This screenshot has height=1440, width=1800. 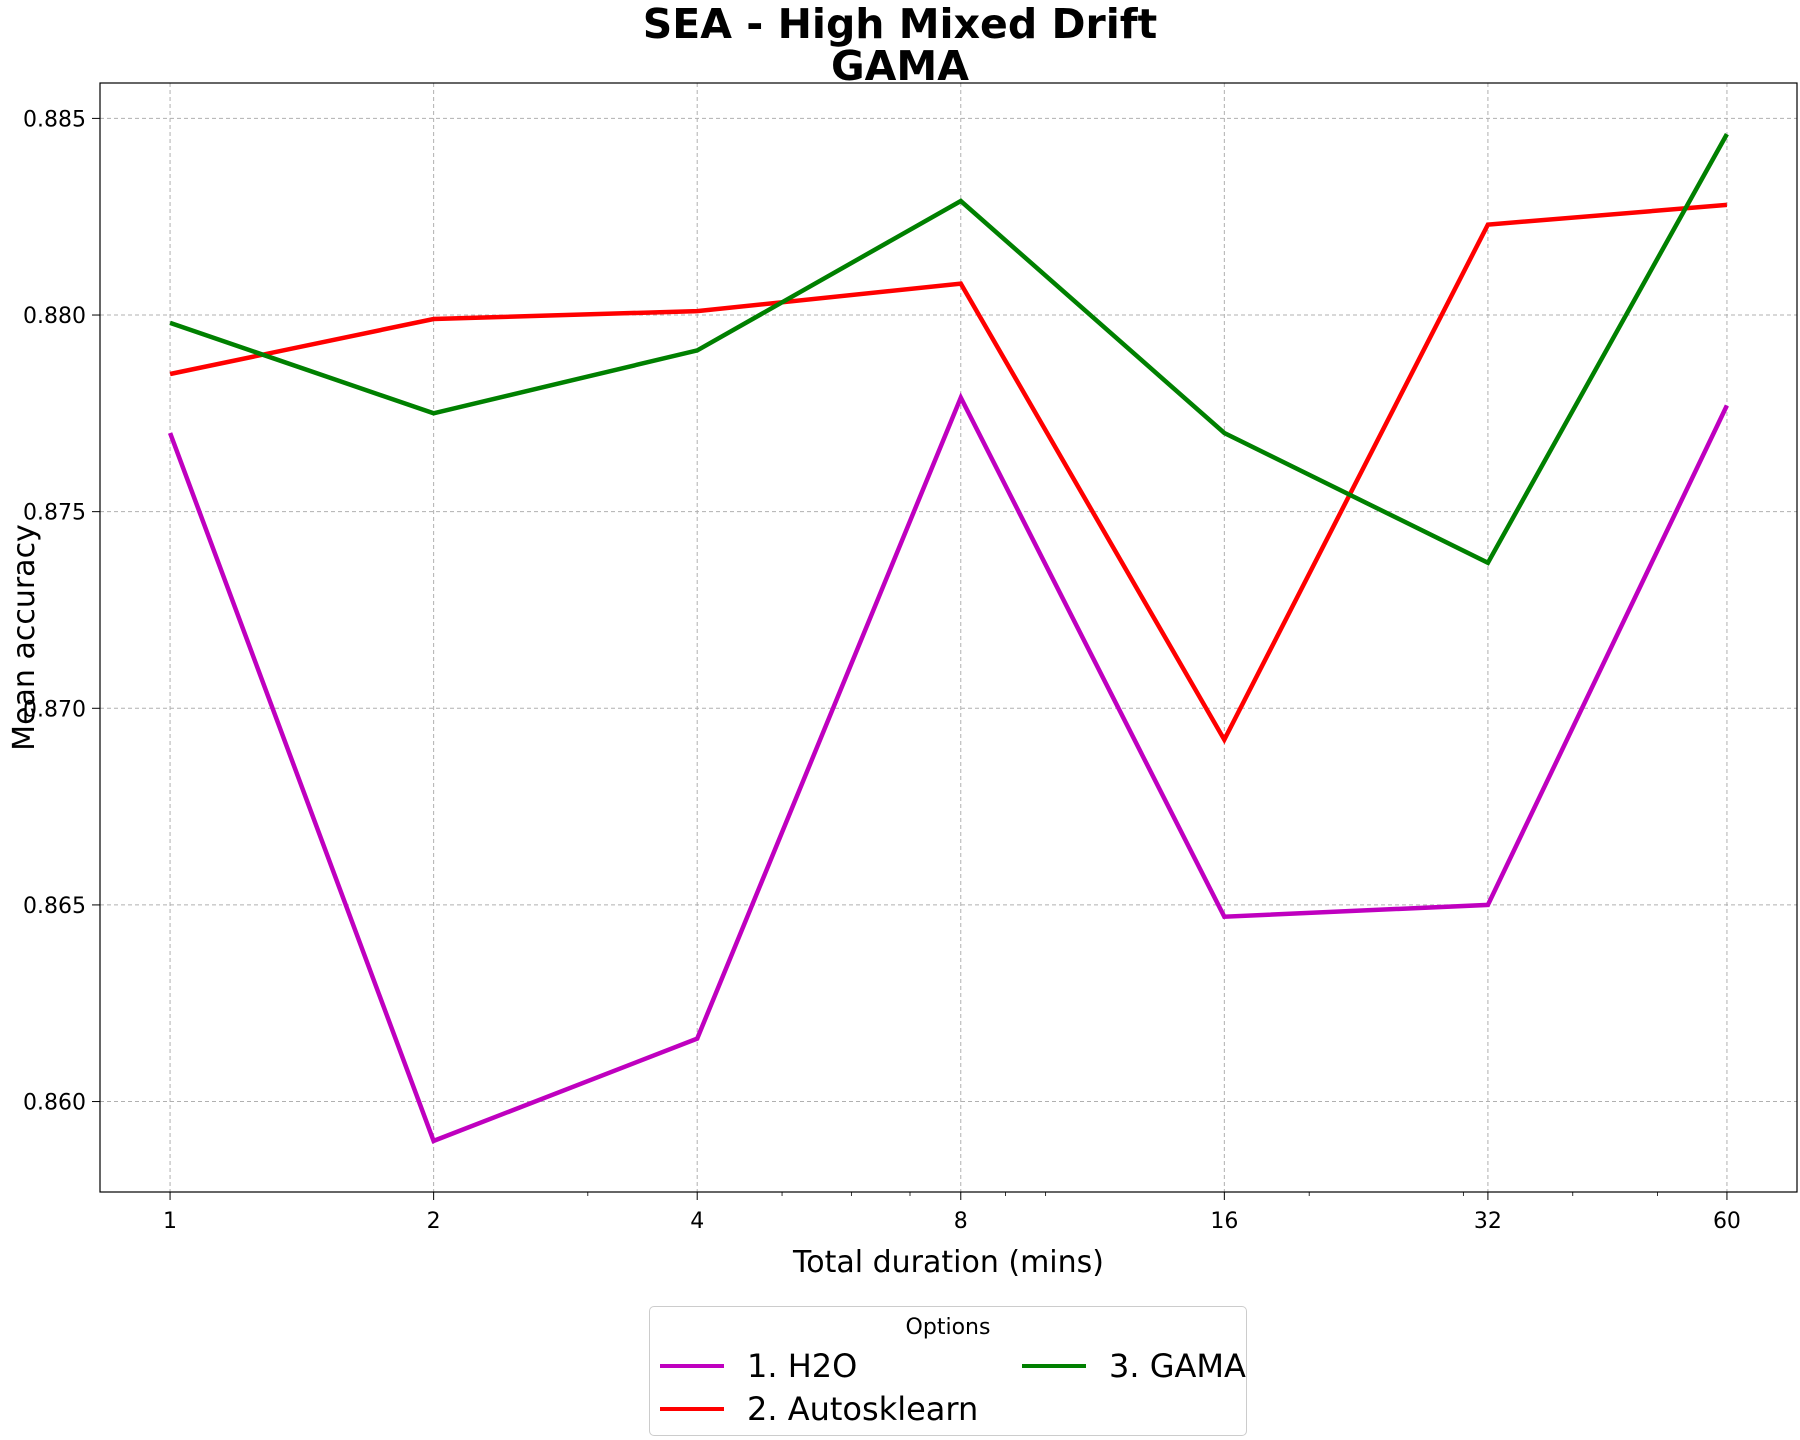 I want to click on legend-label-gama: 3. GAMA, so click(x=1177, y=1366).